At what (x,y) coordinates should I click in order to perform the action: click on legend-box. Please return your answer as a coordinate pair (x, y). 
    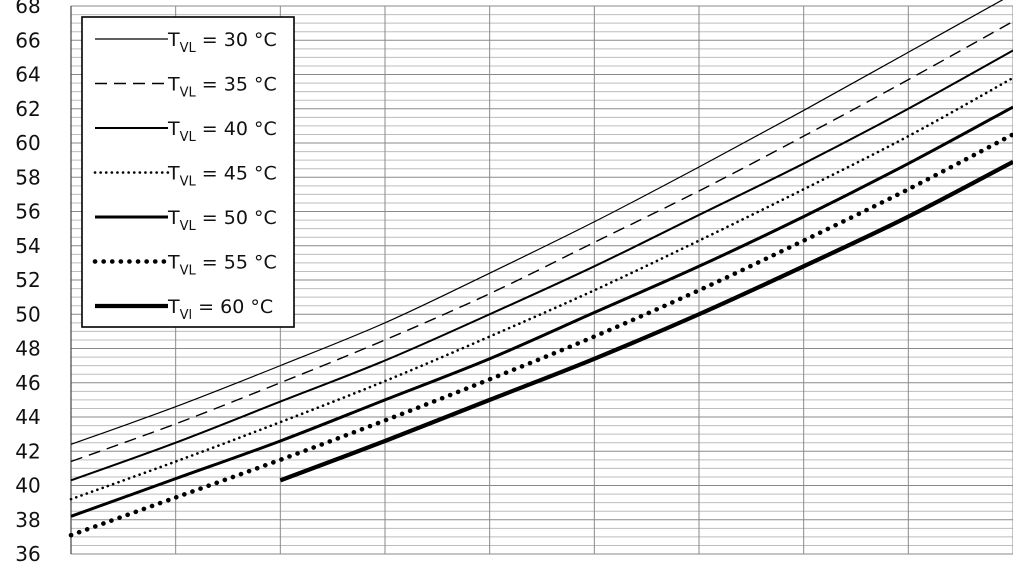
    Looking at the image, I should click on (188, 172).